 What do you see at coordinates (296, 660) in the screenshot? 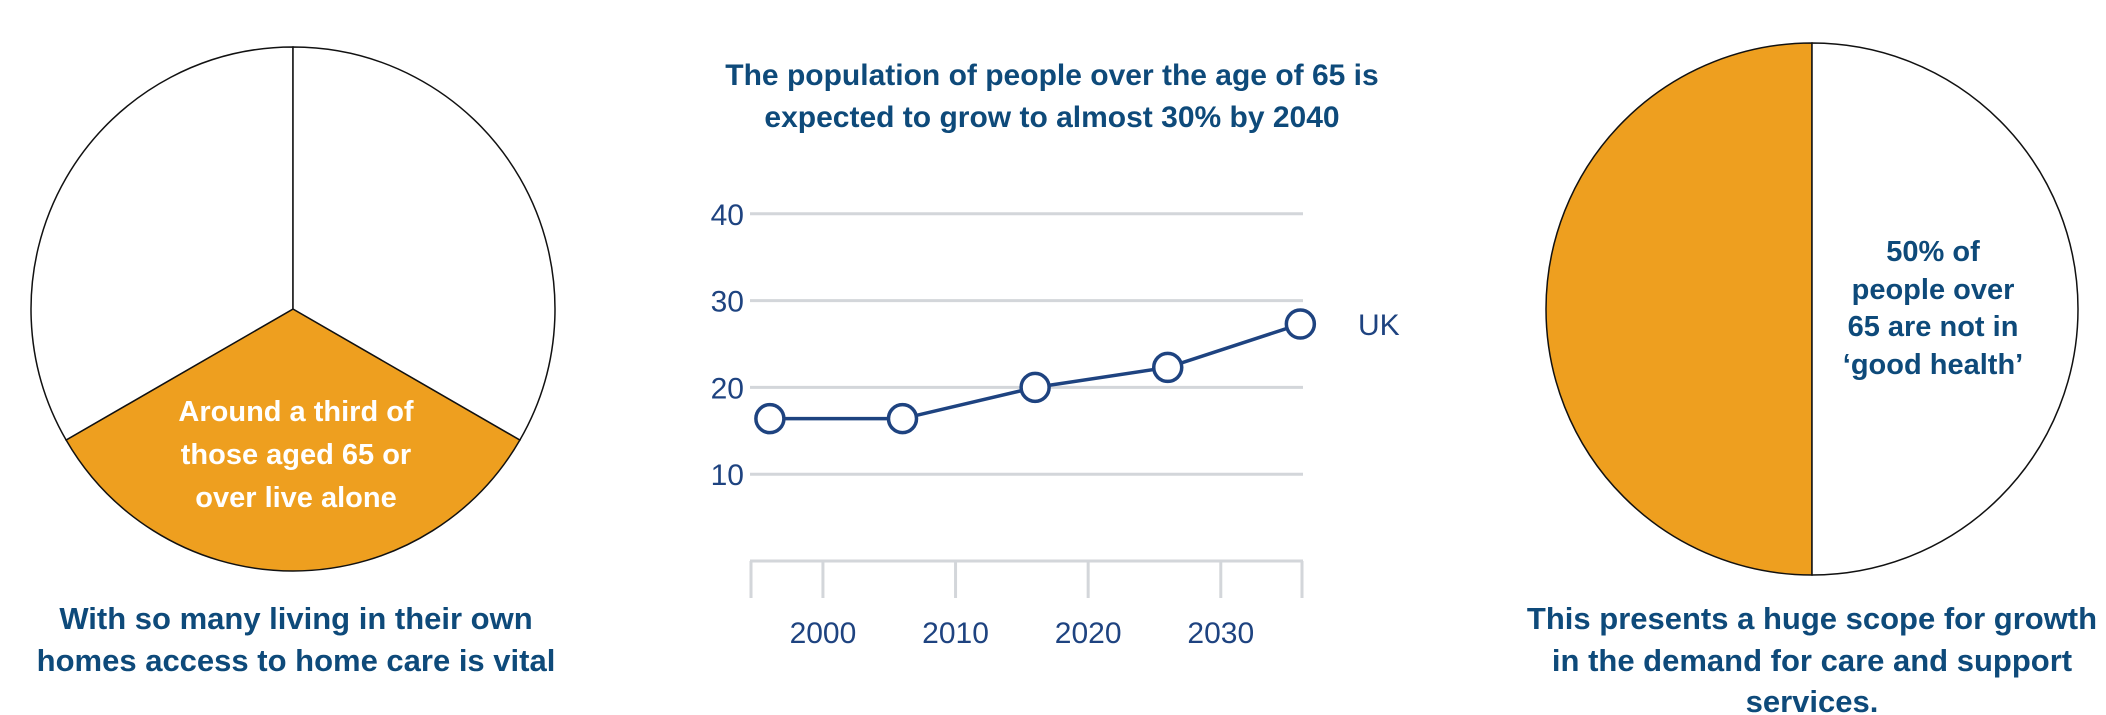
I see `left-caption-line-2: homes access to home care is vital` at bounding box center [296, 660].